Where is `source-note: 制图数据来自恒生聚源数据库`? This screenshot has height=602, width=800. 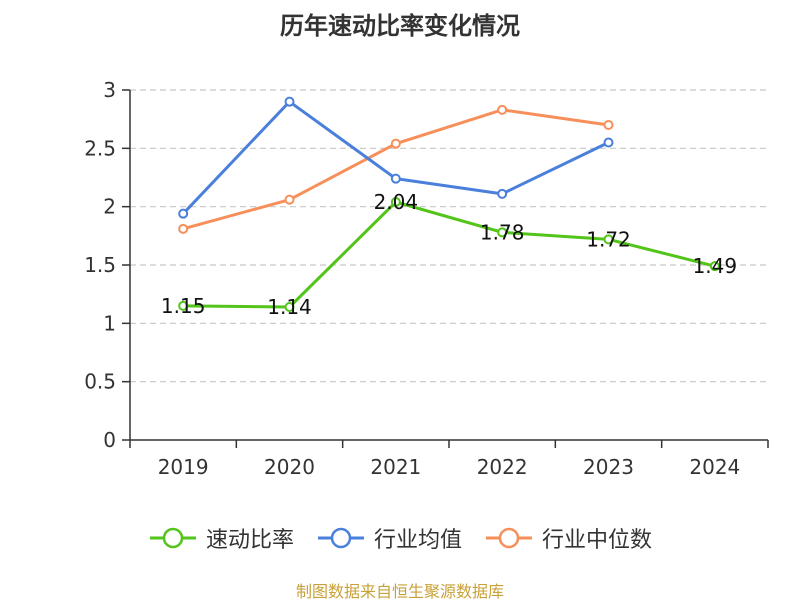
source-note: 制图数据来自恒生聚源数据库 is located at coordinates (399, 591).